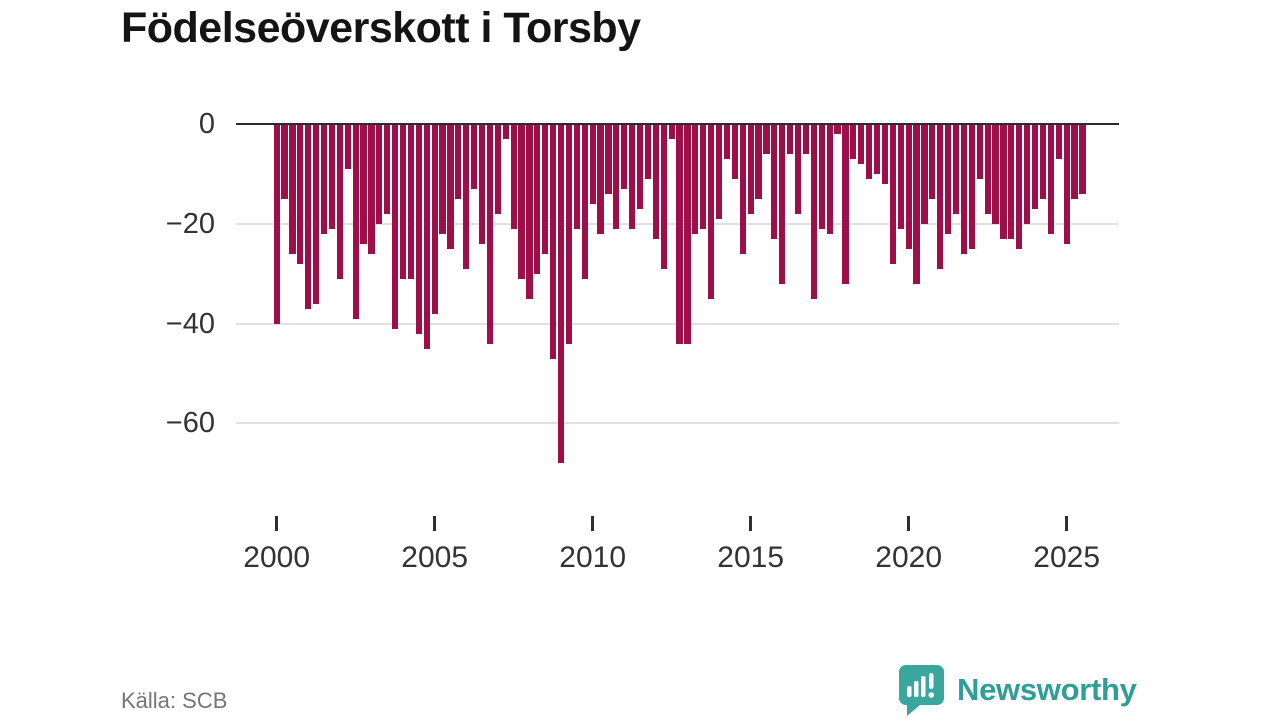  I want to click on bar-2017Q4, so click(837, 129).